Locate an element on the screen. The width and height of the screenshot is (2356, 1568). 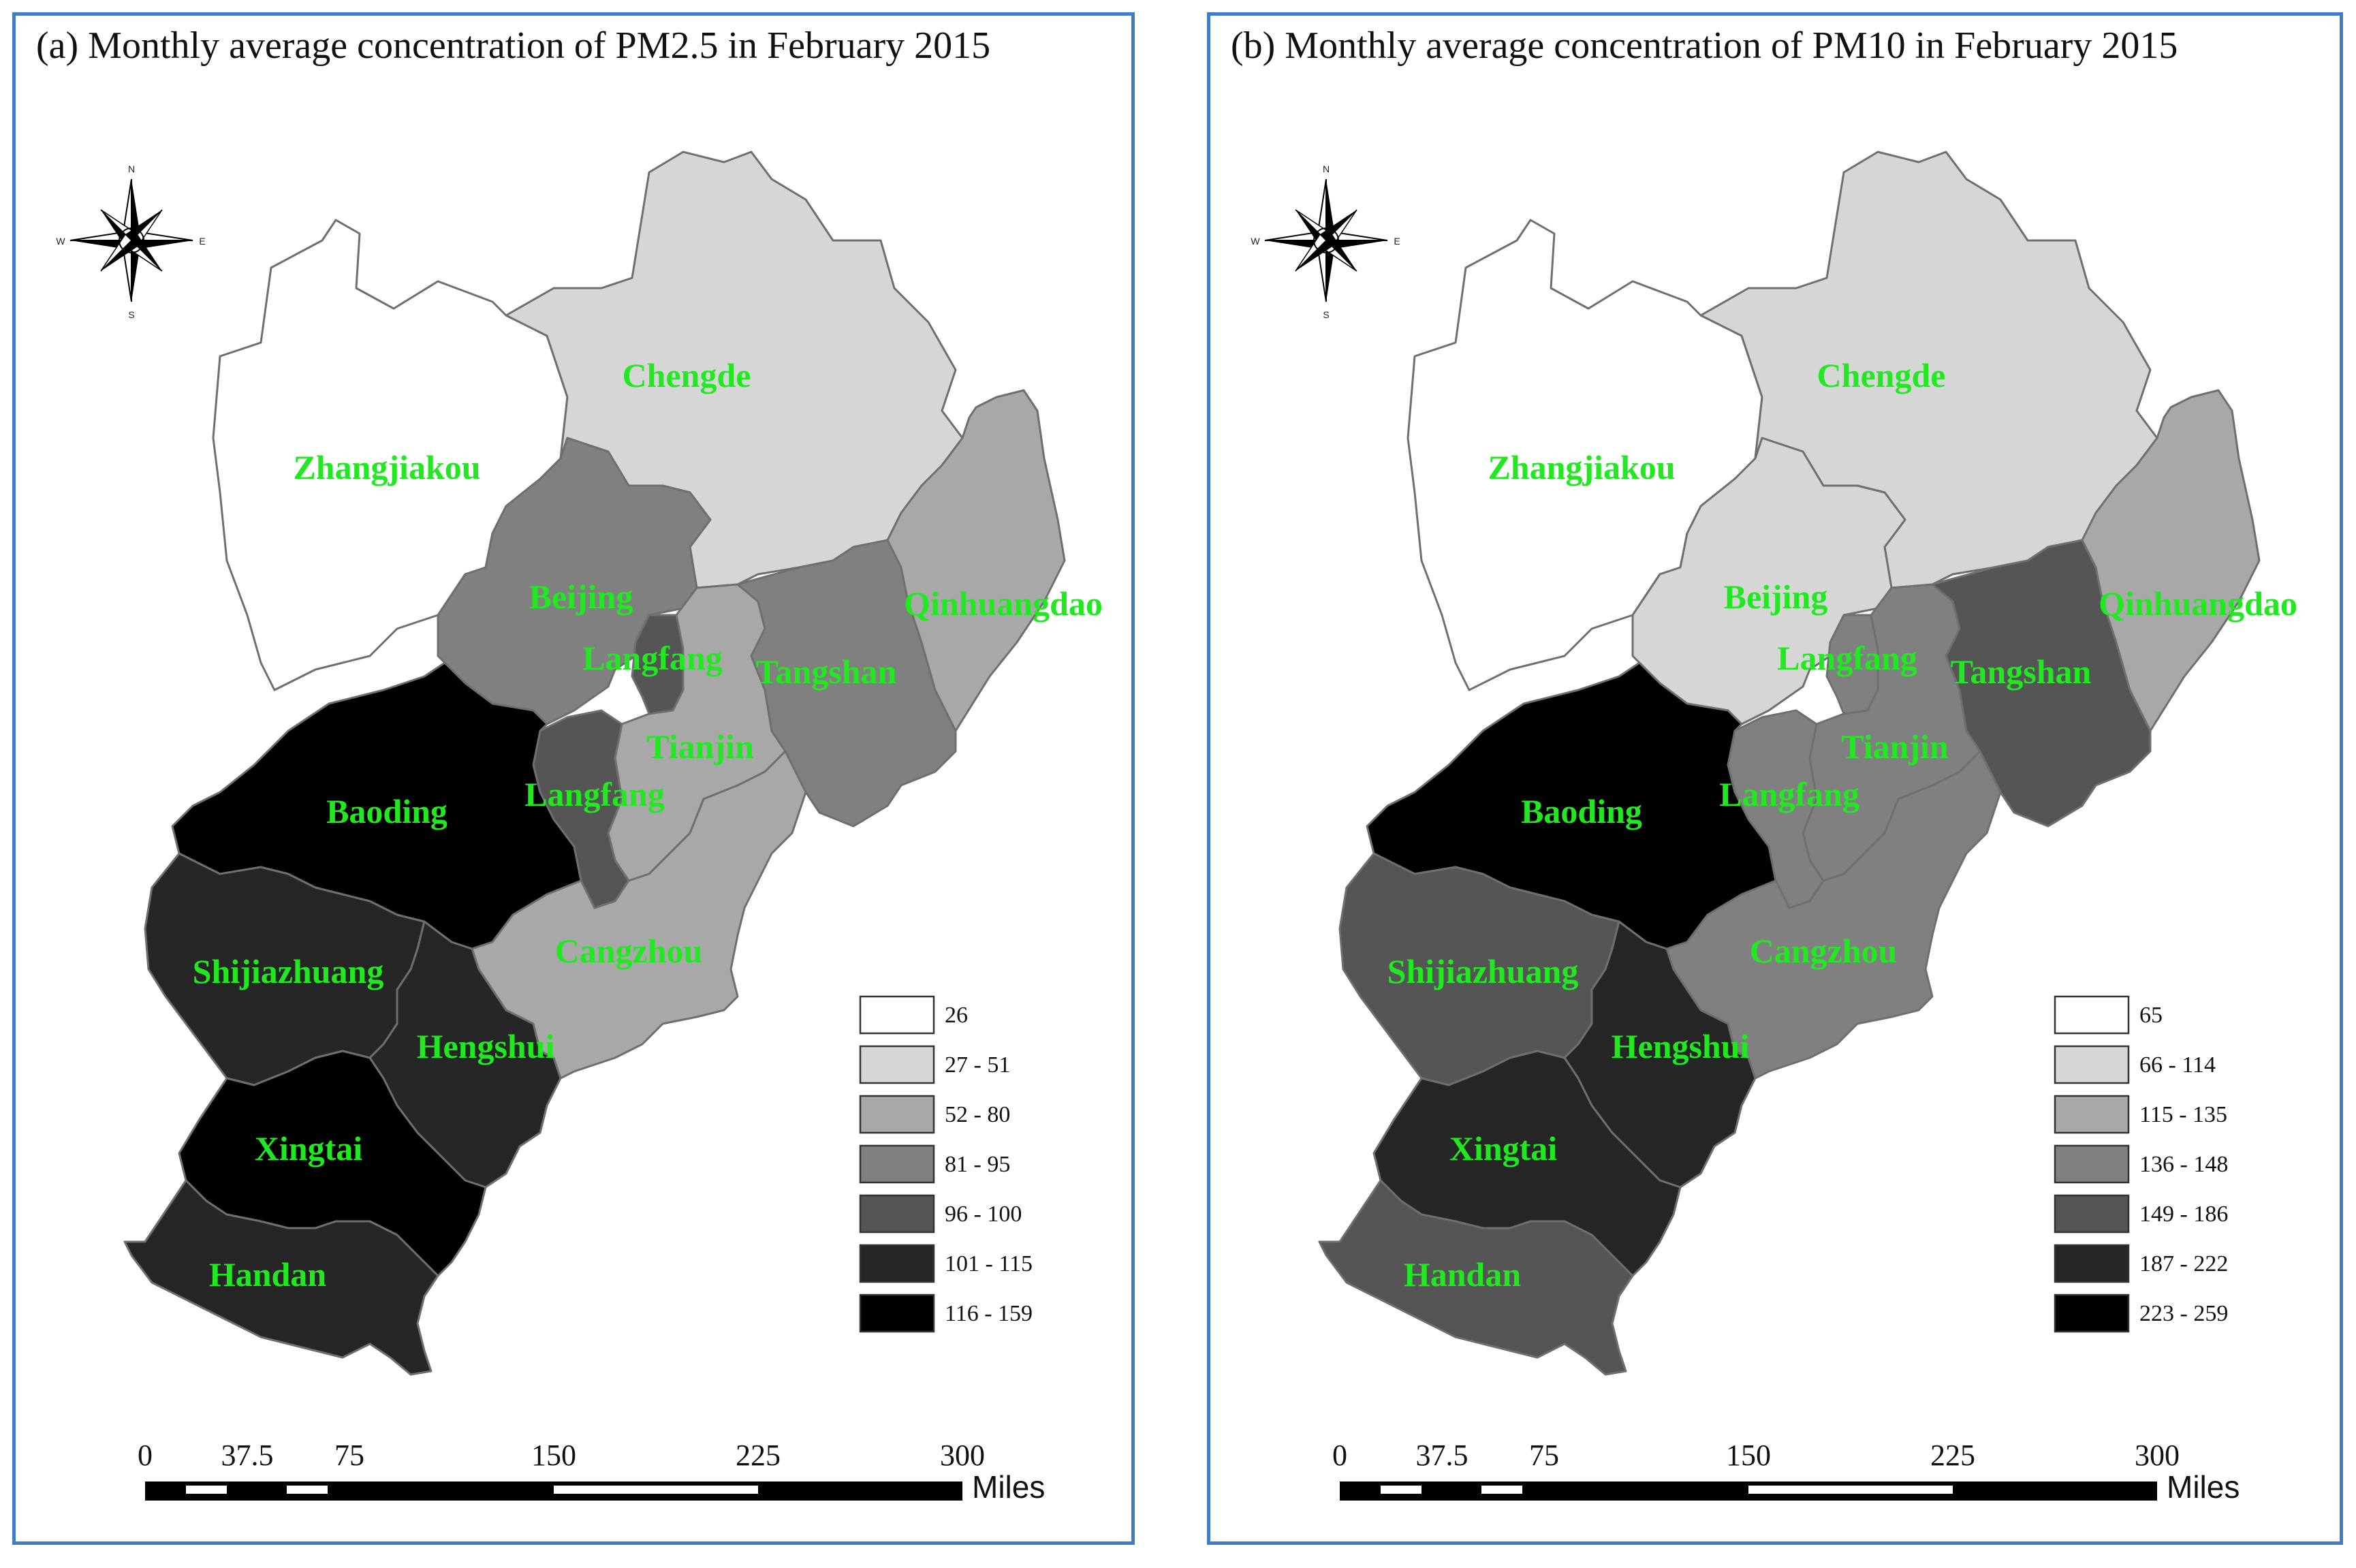
legend-label: 101 - 115 is located at coordinates (989, 1263).